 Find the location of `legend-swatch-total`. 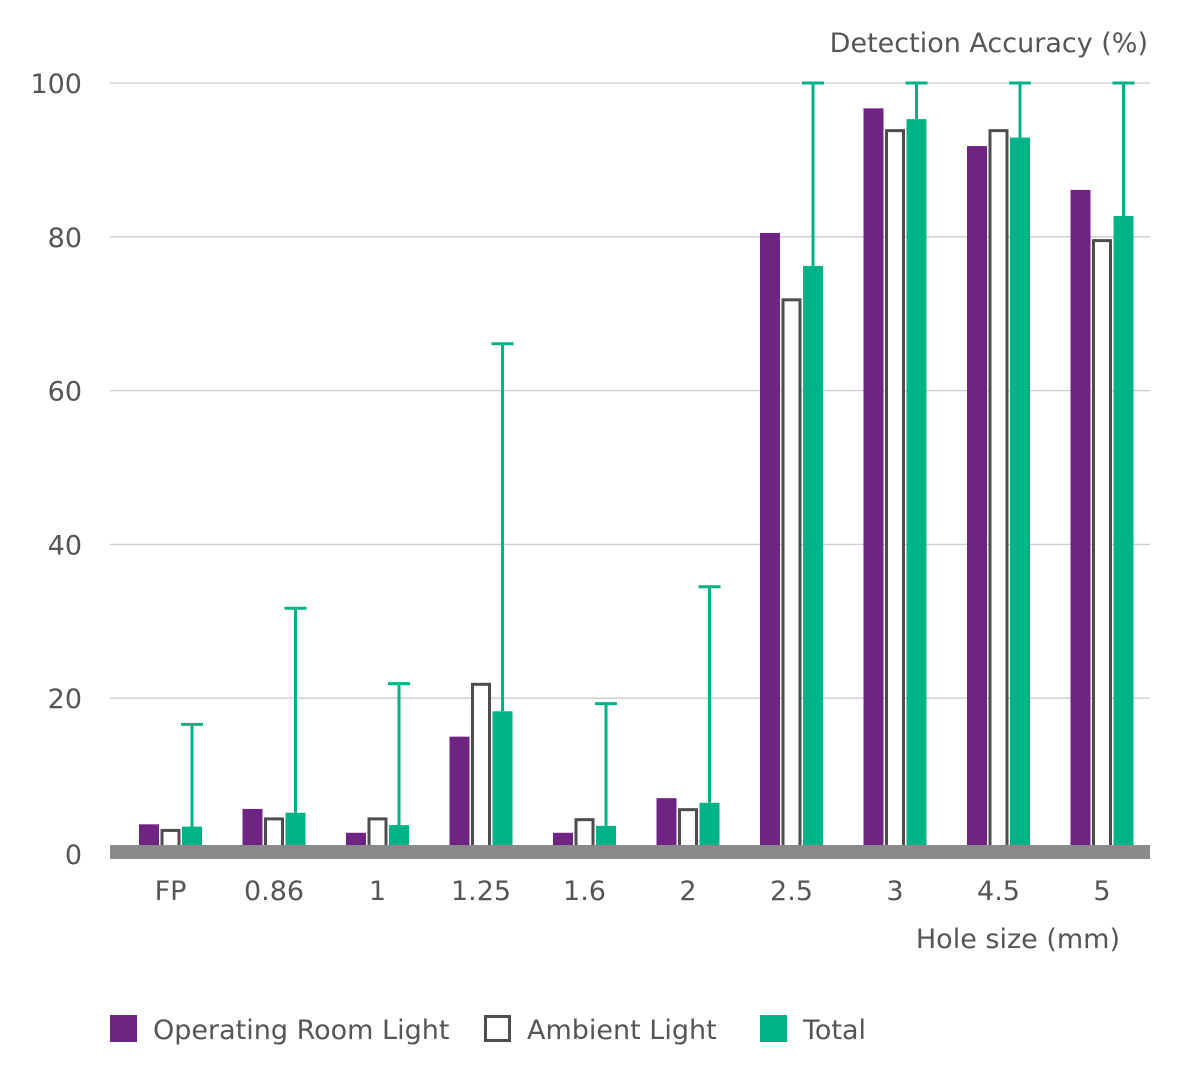

legend-swatch-total is located at coordinates (773, 1028).